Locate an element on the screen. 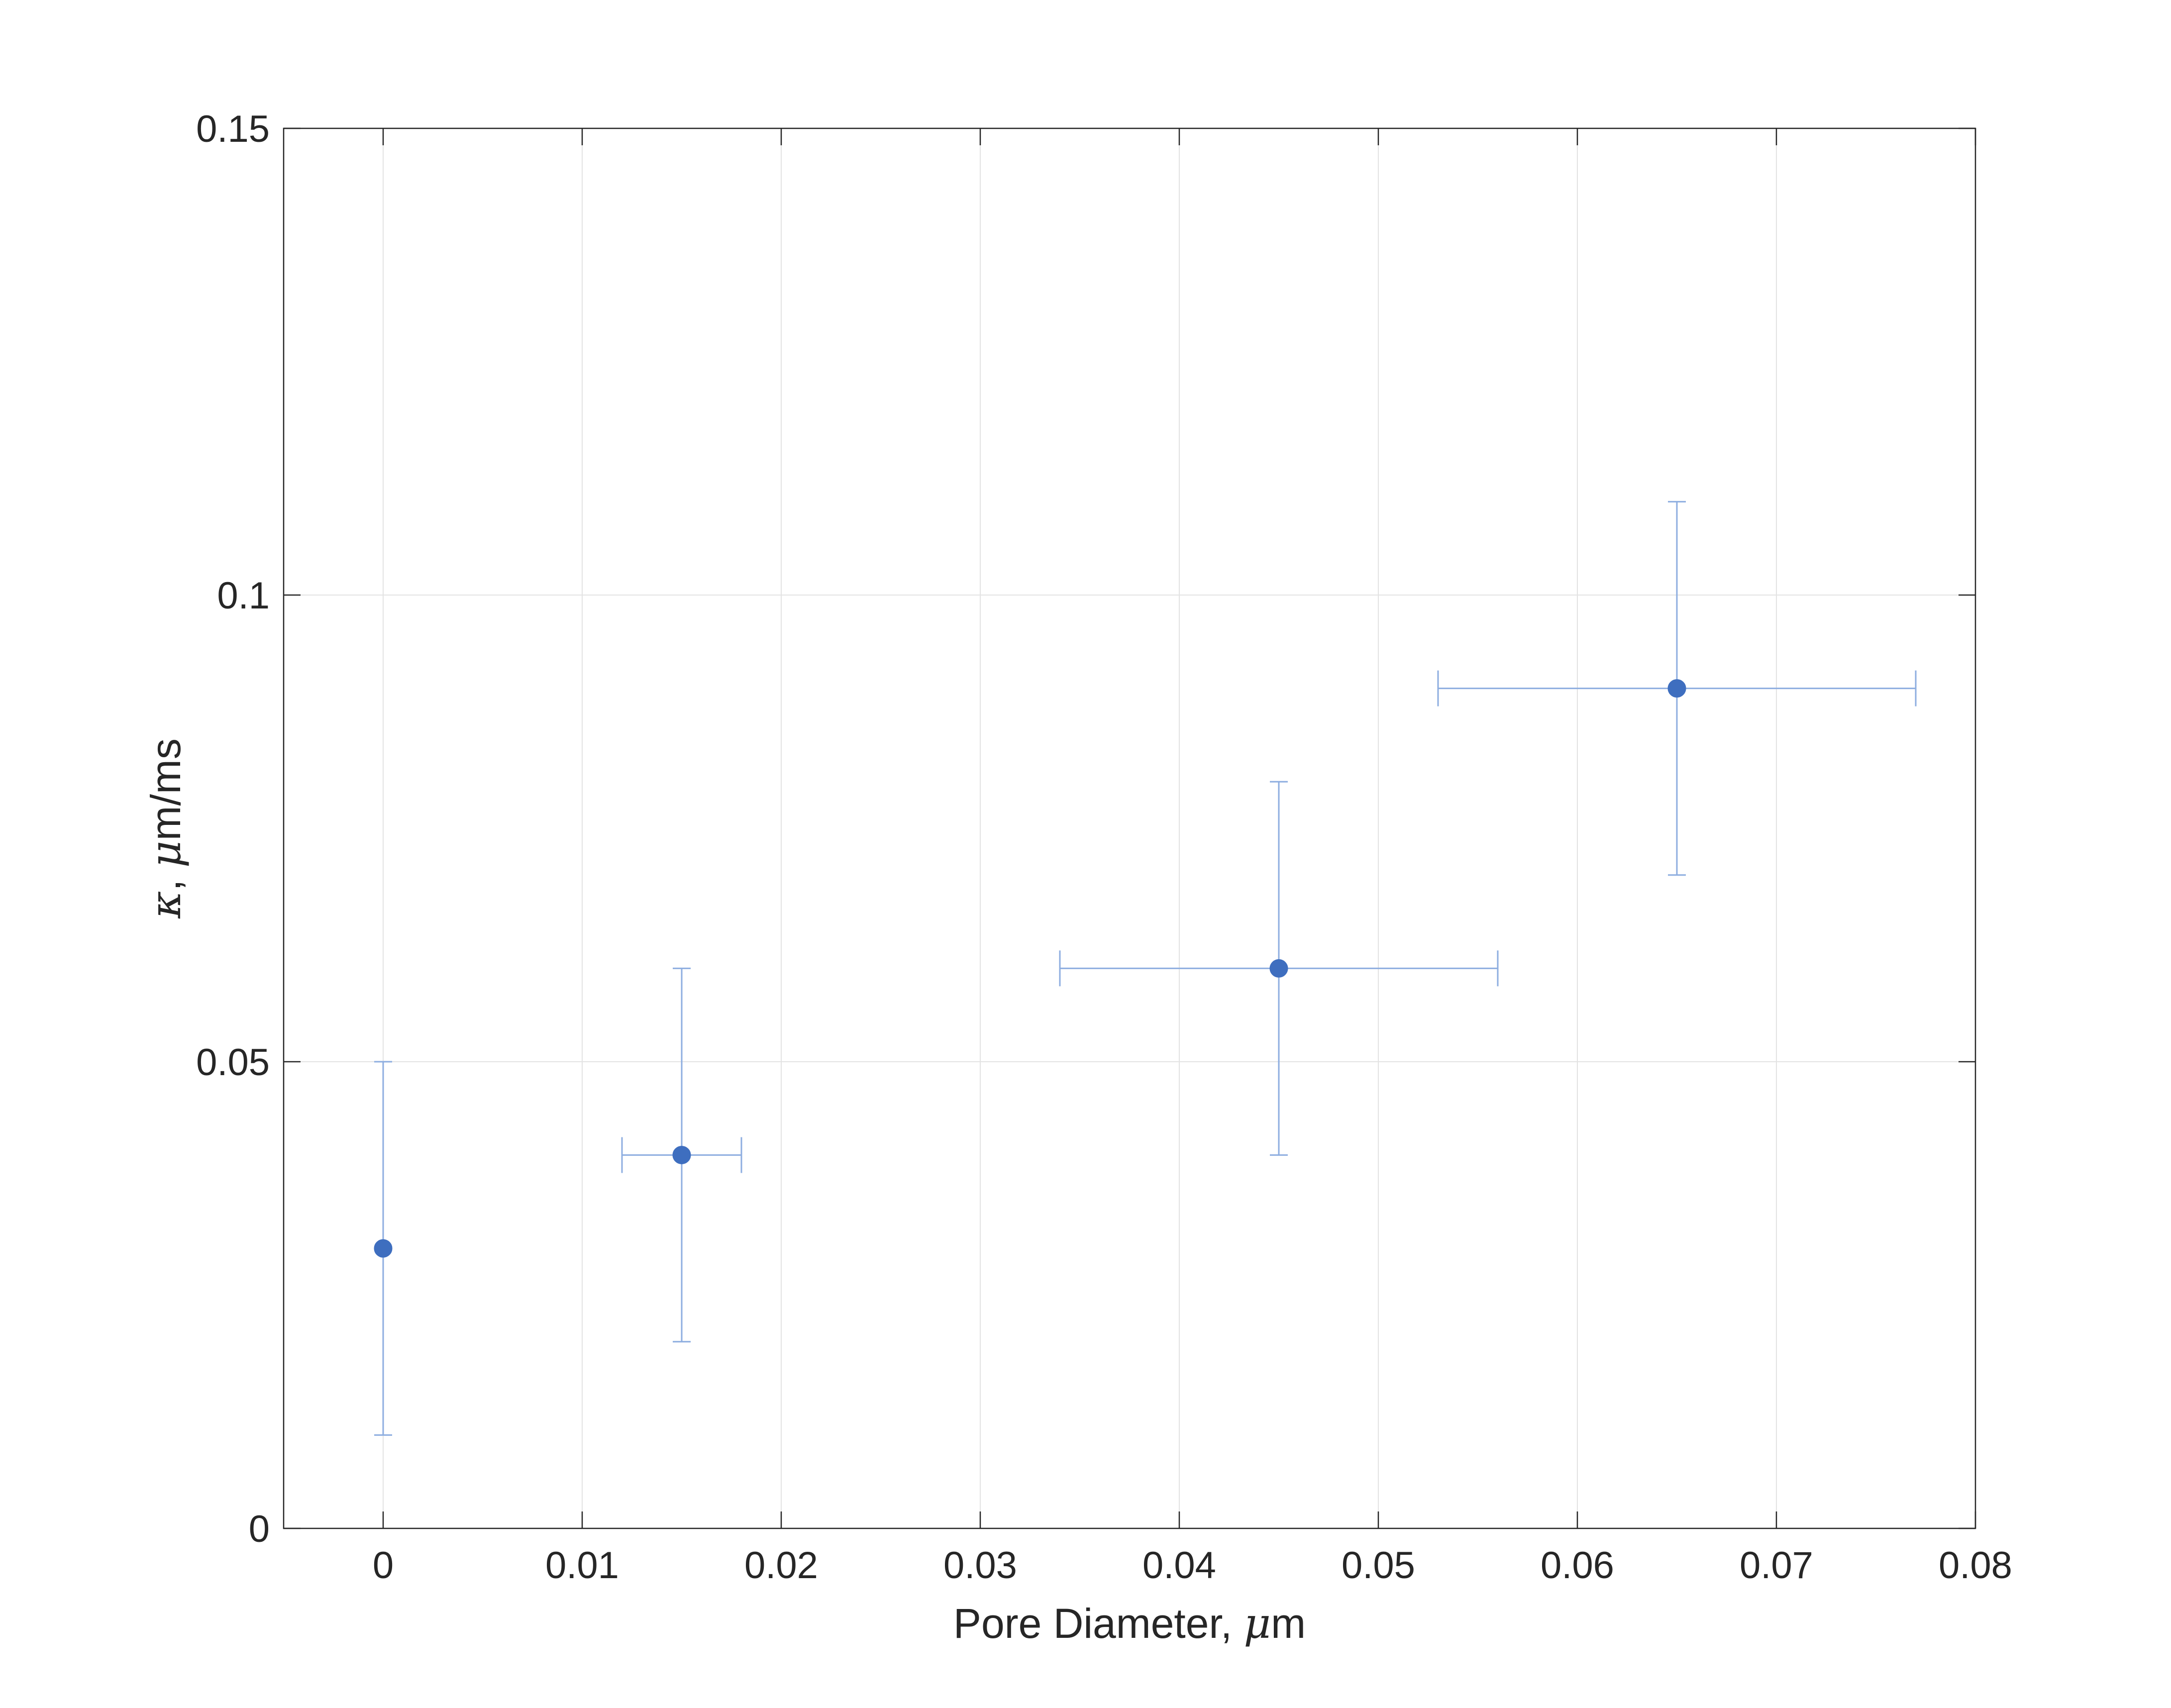  y-axis-label: κ, μm/ms is located at coordinates (165, 828).